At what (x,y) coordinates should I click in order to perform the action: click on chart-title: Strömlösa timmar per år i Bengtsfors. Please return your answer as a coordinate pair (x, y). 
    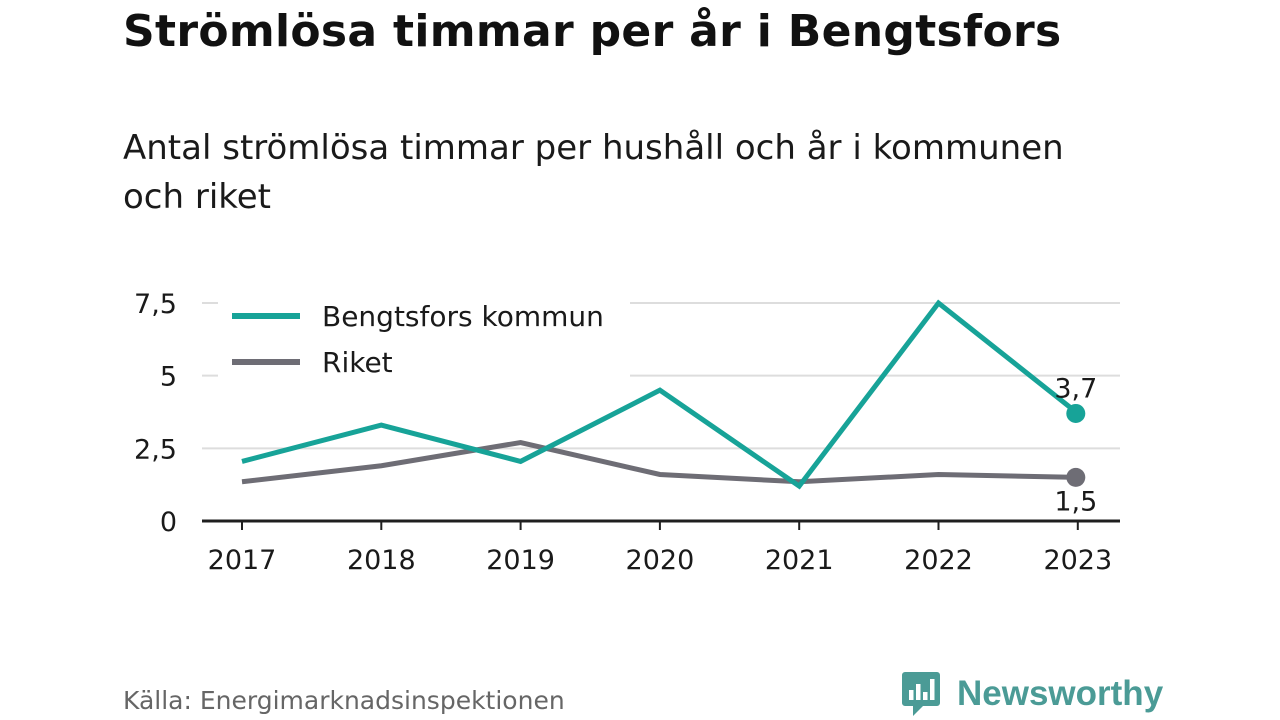
    Looking at the image, I should click on (592, 31).